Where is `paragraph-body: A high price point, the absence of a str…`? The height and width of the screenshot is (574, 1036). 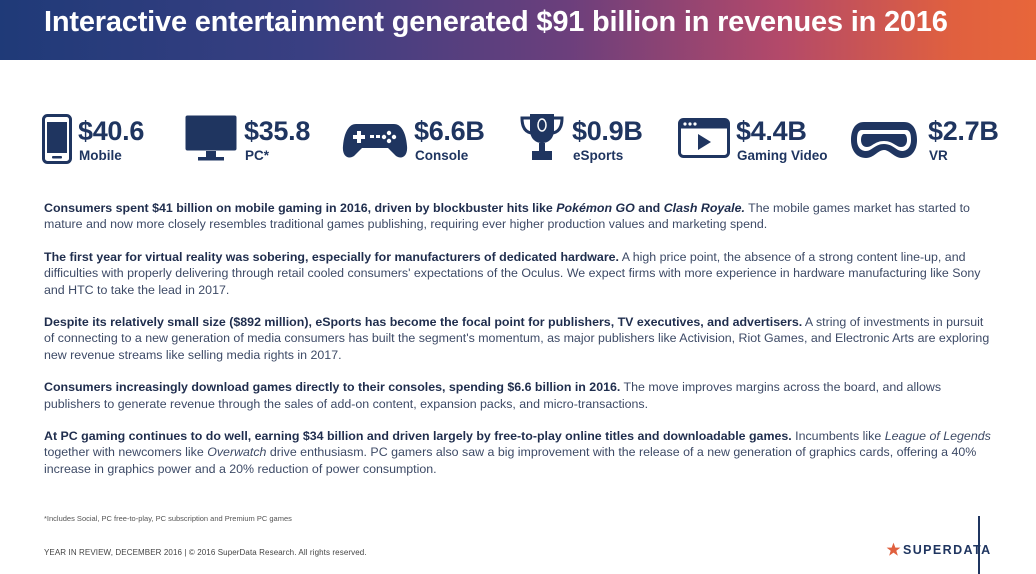
paragraph-body: A high price point, the absence of a str… is located at coordinates (512, 273).